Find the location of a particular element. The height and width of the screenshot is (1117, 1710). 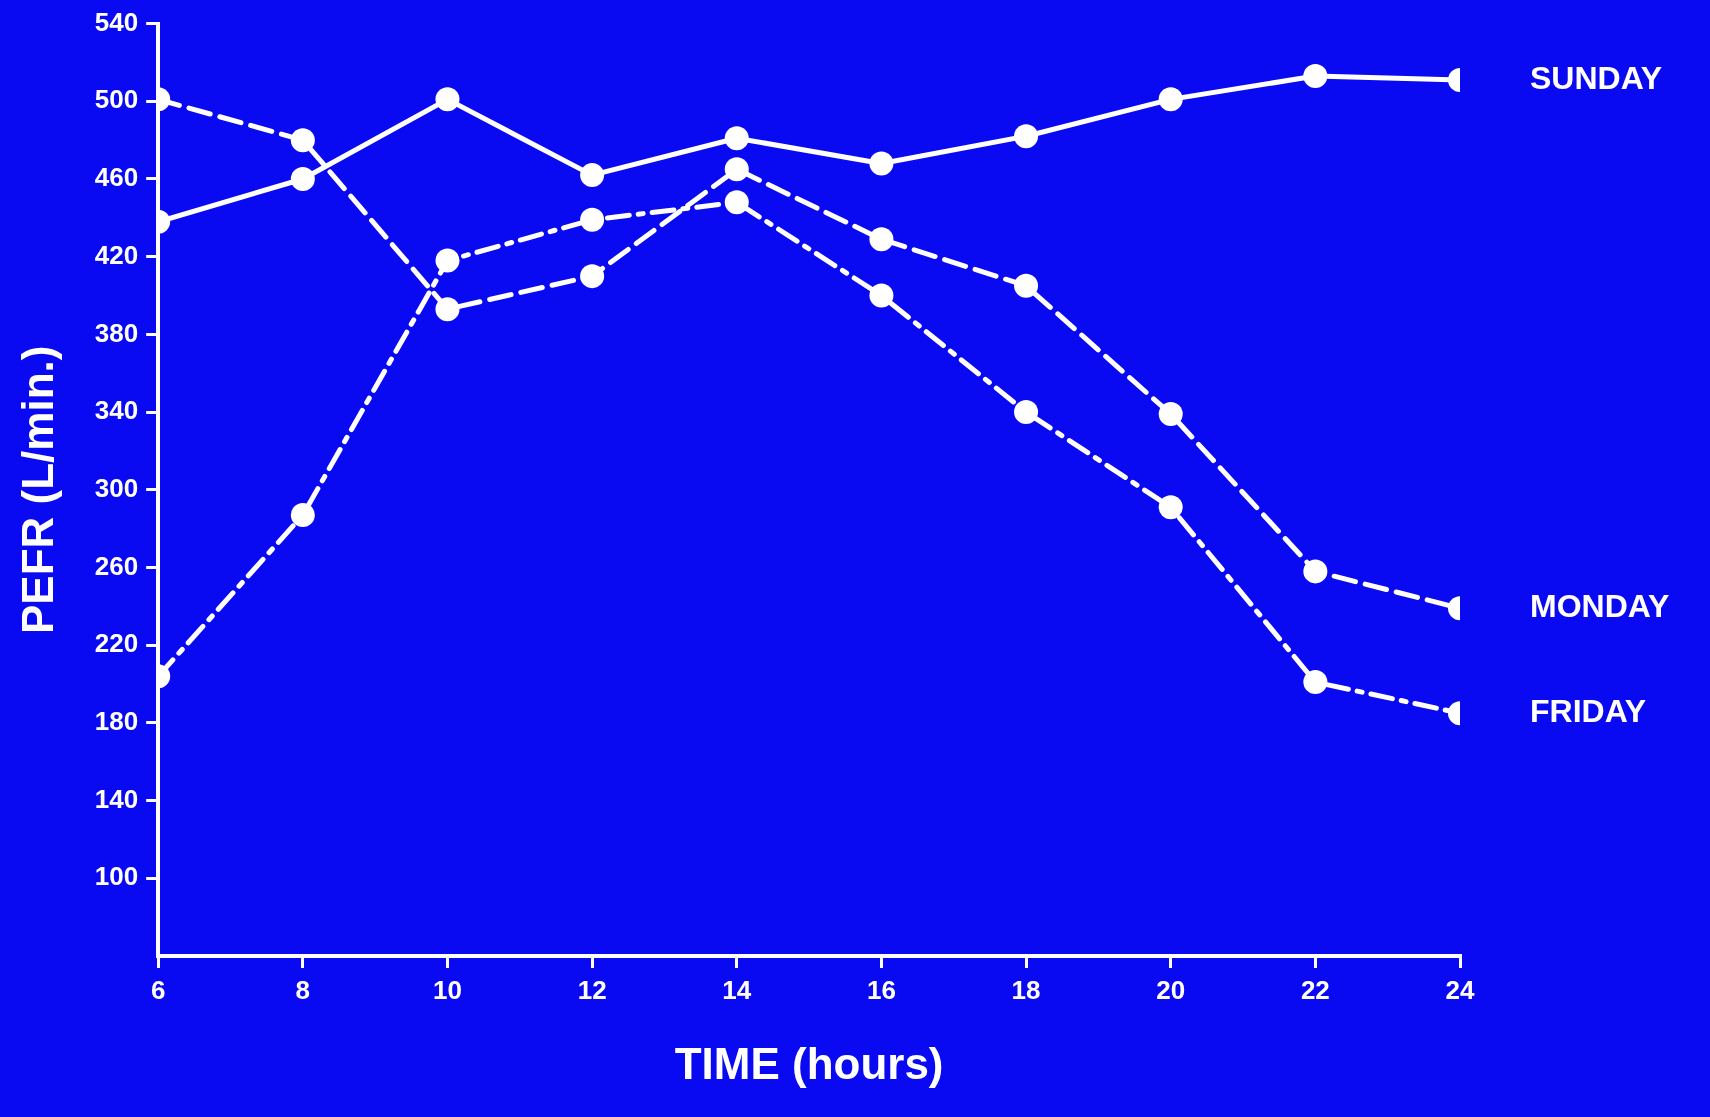

x-tick-label: 10 is located at coordinates (447, 989).